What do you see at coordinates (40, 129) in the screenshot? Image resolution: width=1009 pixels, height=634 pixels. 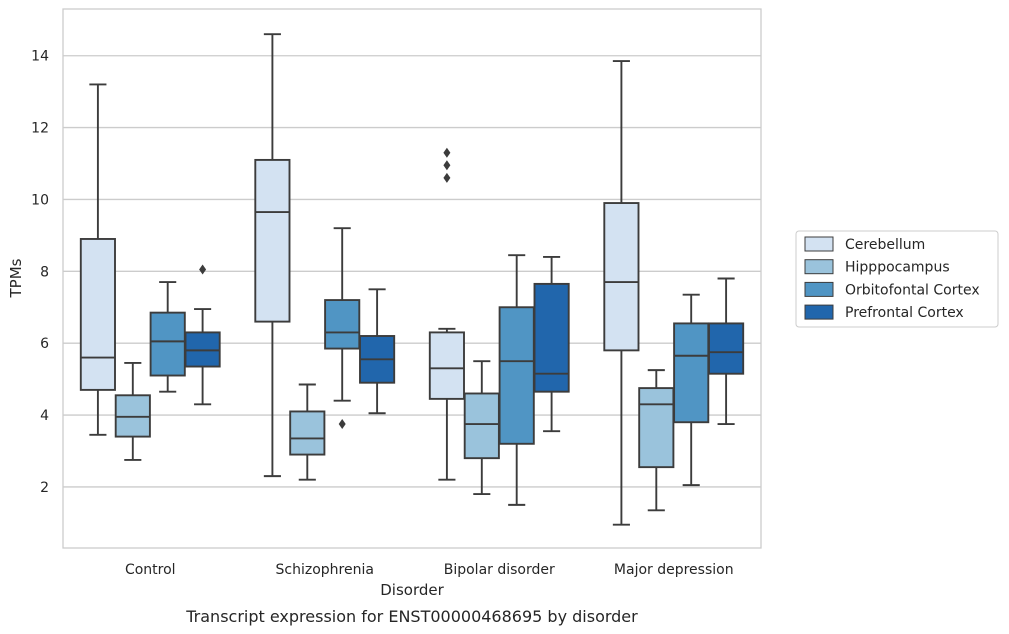 I see `y-tick-label-12: 12` at bounding box center [40, 129].